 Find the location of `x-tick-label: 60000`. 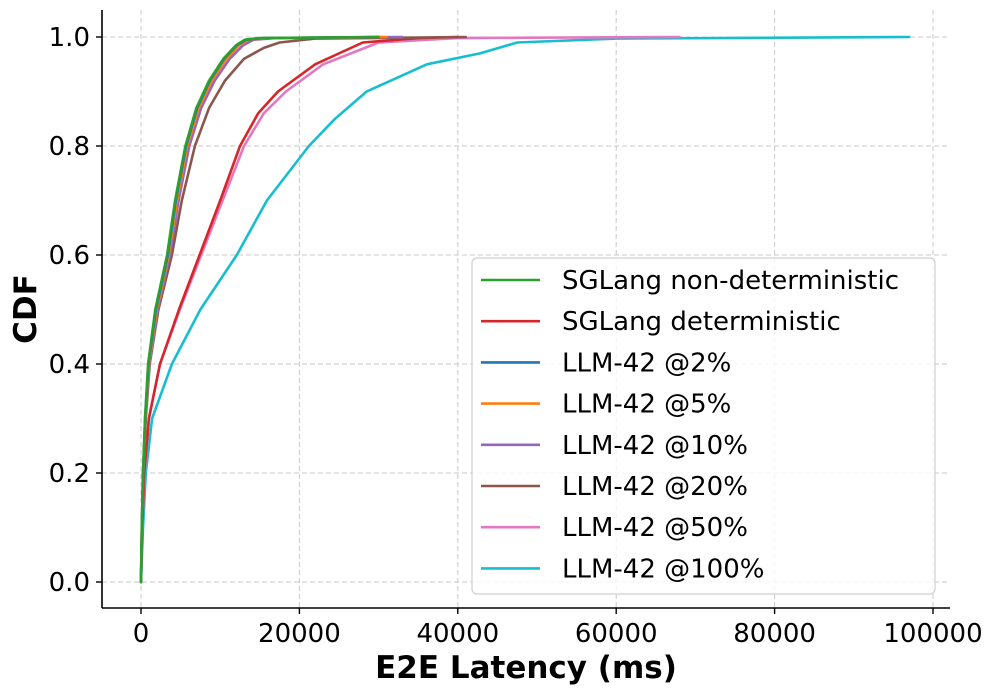

x-tick-label: 60000 is located at coordinates (616, 634).